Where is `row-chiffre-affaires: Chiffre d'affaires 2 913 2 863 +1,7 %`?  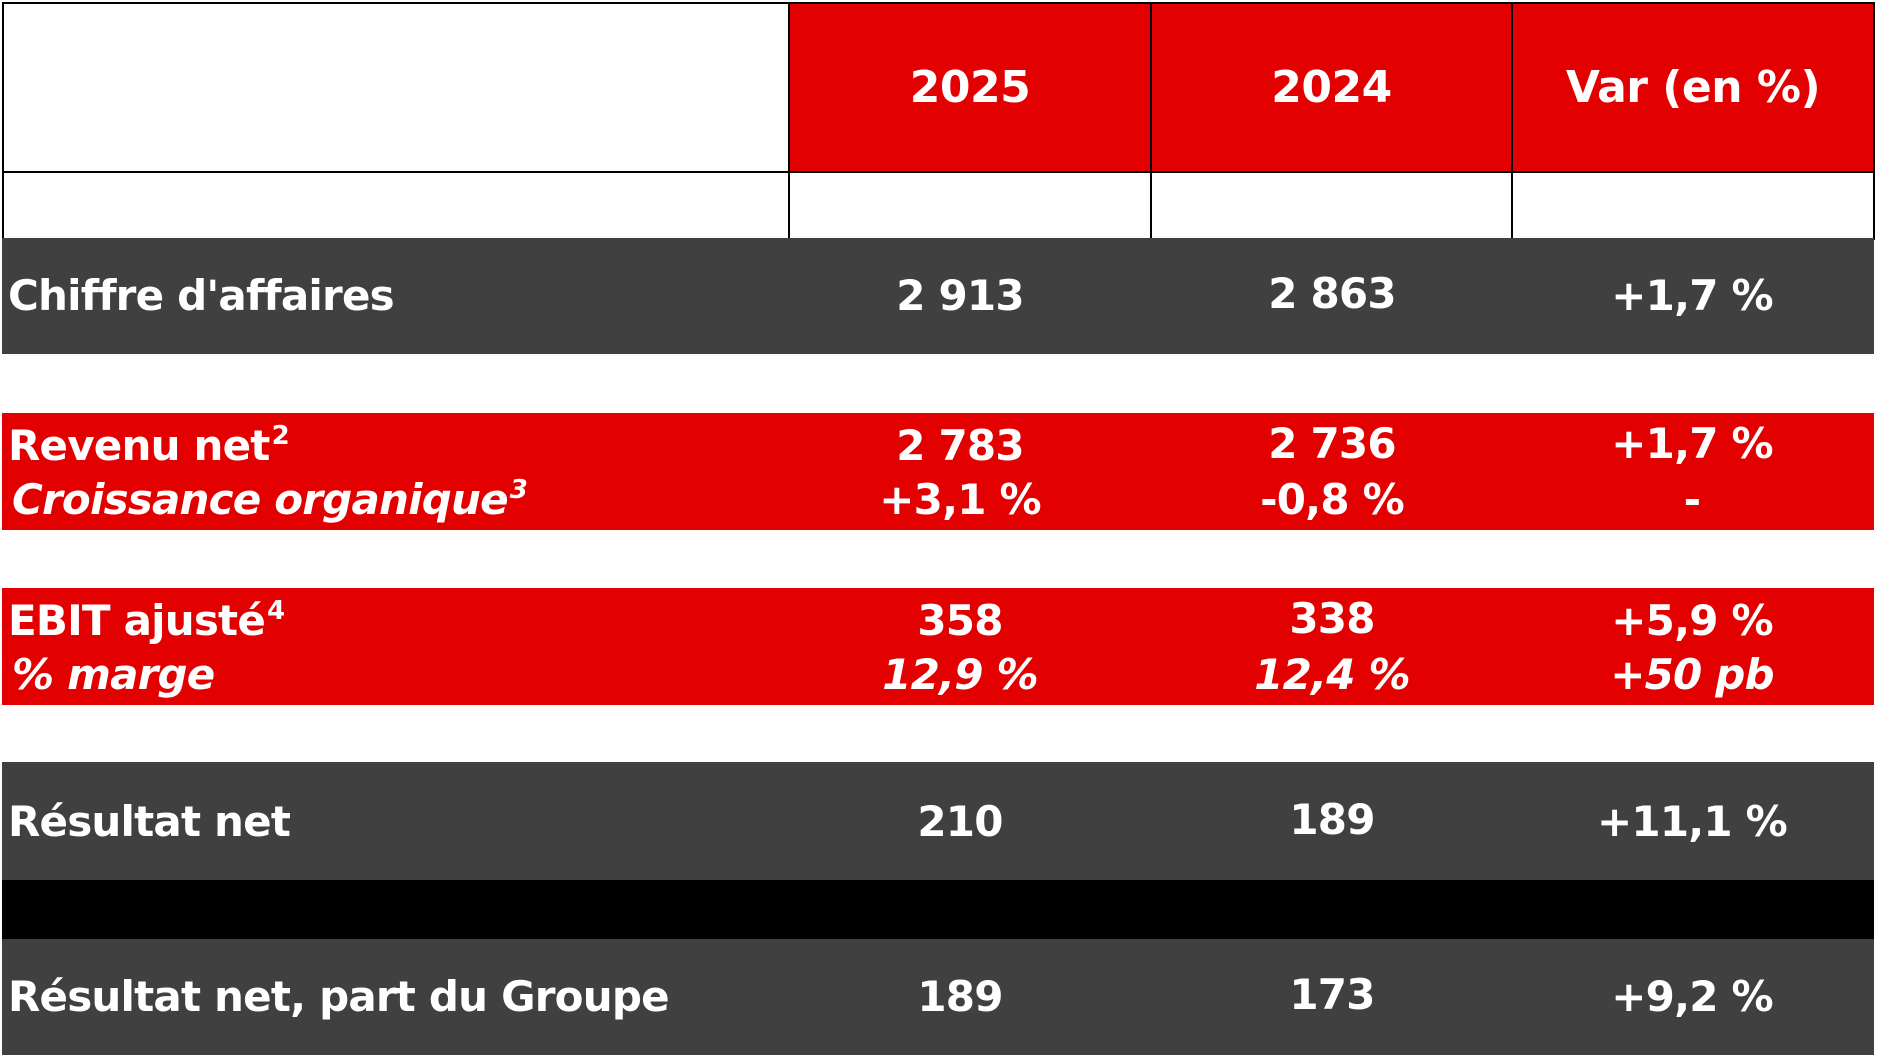 row-chiffre-affaires: Chiffre d'affaires 2 913 2 863 +1,7 % is located at coordinates (938, 296).